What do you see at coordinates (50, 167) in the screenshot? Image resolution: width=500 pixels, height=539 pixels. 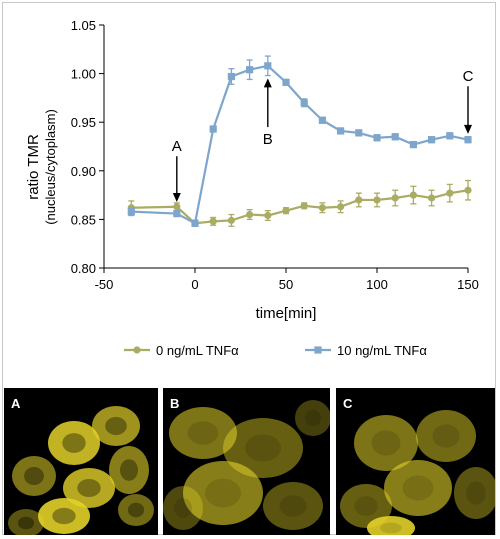 I see `y-axis-sublabel: (nucleus/cytoplasm)` at bounding box center [50, 167].